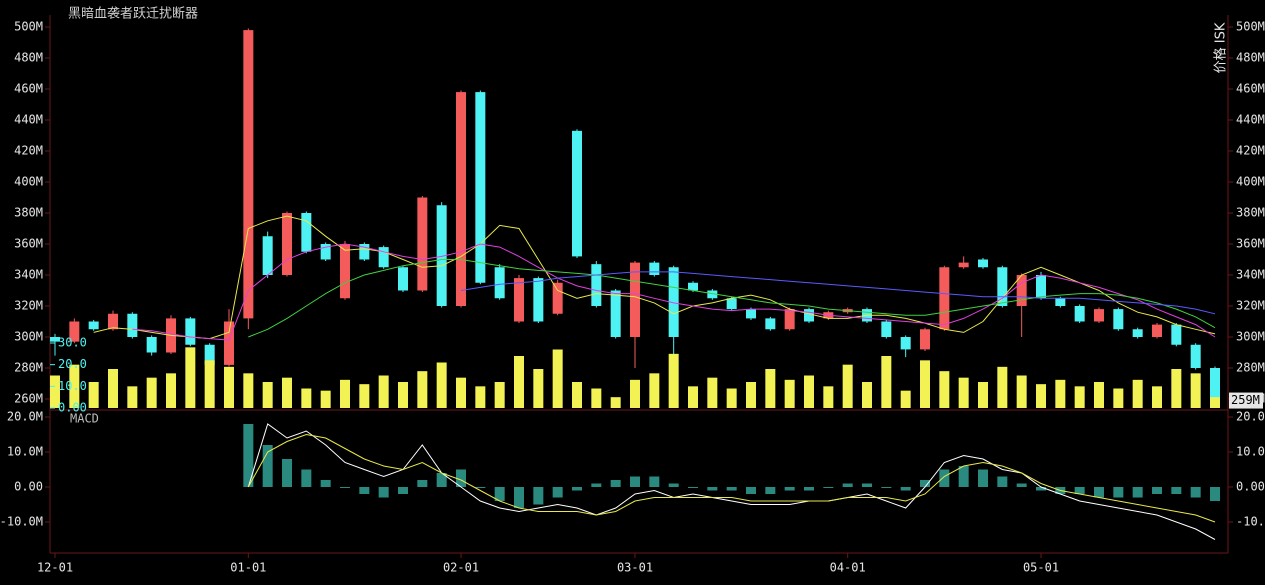 The width and height of the screenshot is (1265, 585). I want to click on y-tick-label: 400M, so click(1250, 182).